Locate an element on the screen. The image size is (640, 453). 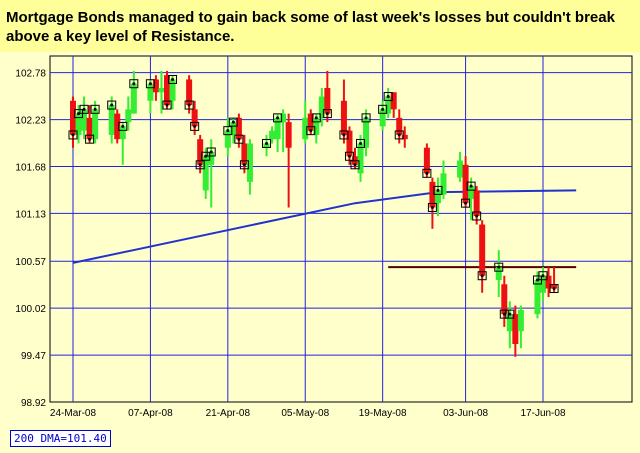
y-tick-label: 102.23 is located at coordinates (30, 121).